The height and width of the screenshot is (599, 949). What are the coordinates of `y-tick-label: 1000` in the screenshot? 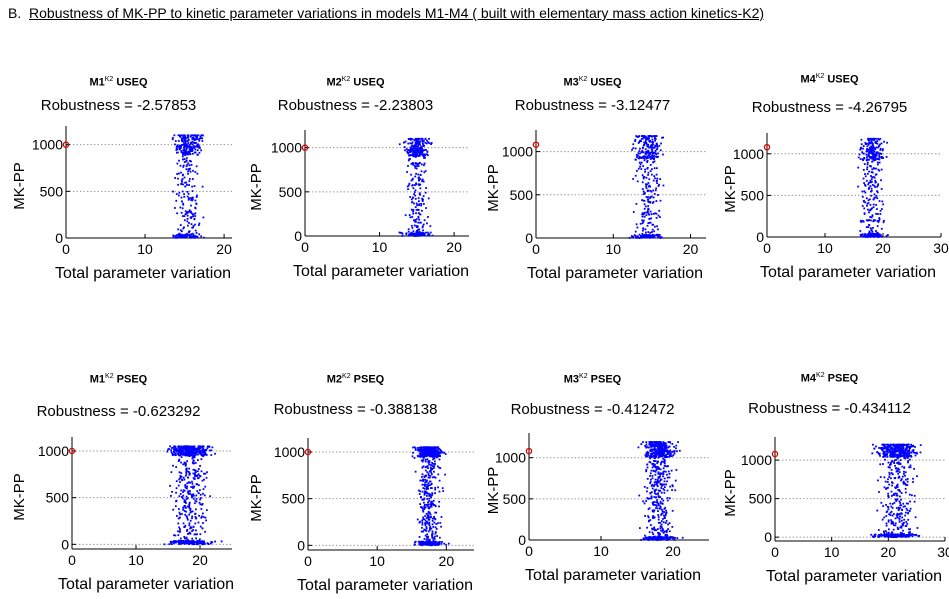 It's located at (510, 458).